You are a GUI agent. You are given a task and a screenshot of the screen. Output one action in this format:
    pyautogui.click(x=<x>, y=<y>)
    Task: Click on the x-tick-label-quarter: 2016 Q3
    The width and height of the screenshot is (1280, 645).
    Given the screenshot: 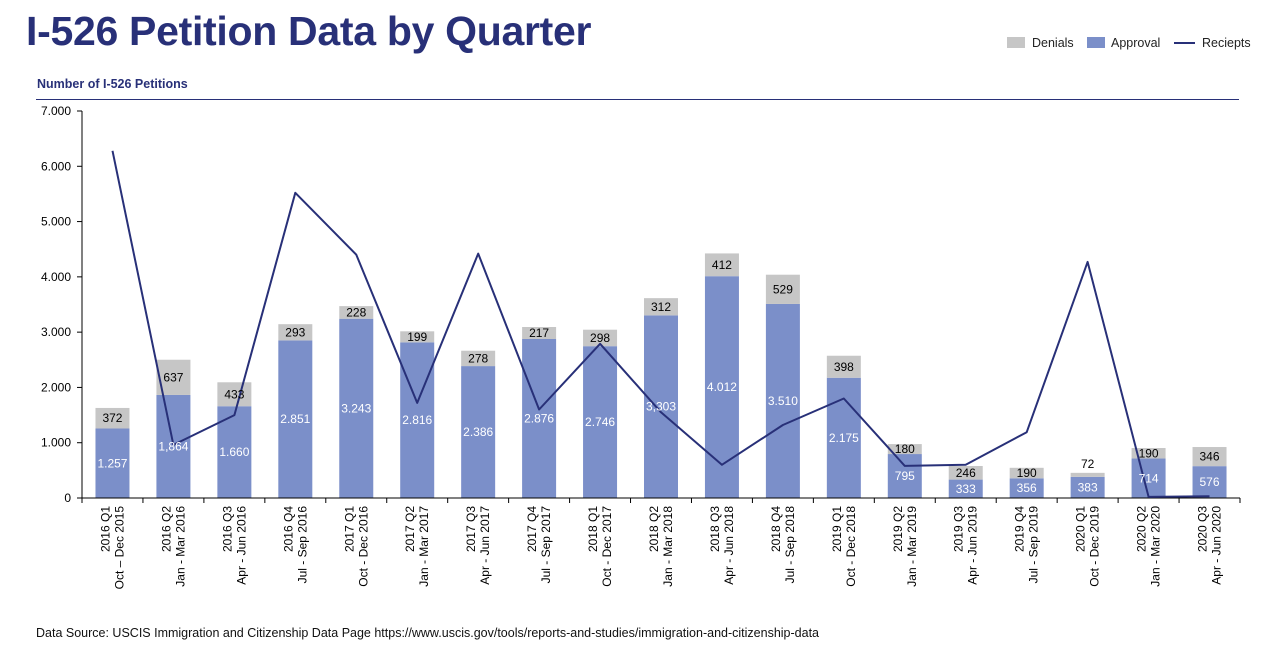 What is the action you would take?
    pyautogui.click(x=227, y=529)
    